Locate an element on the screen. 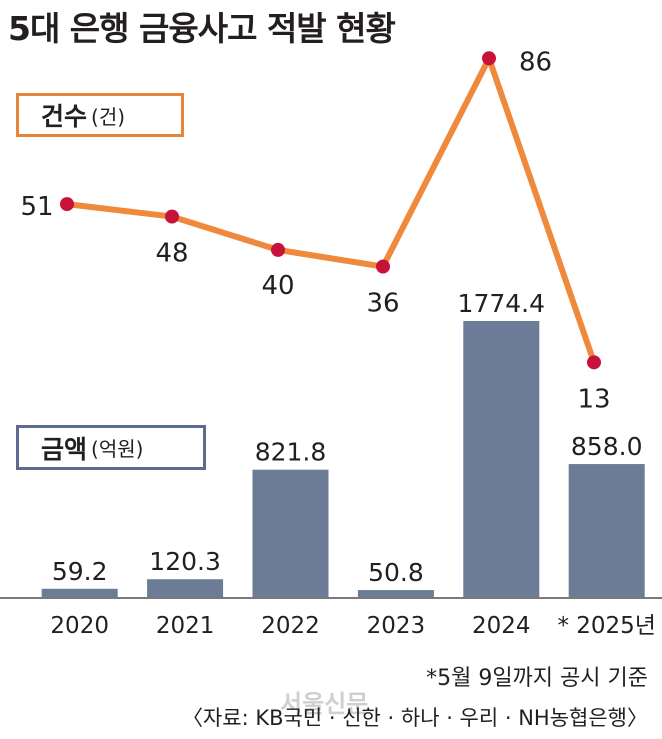  count-value-label-3: 36 is located at coordinates (382, 304).